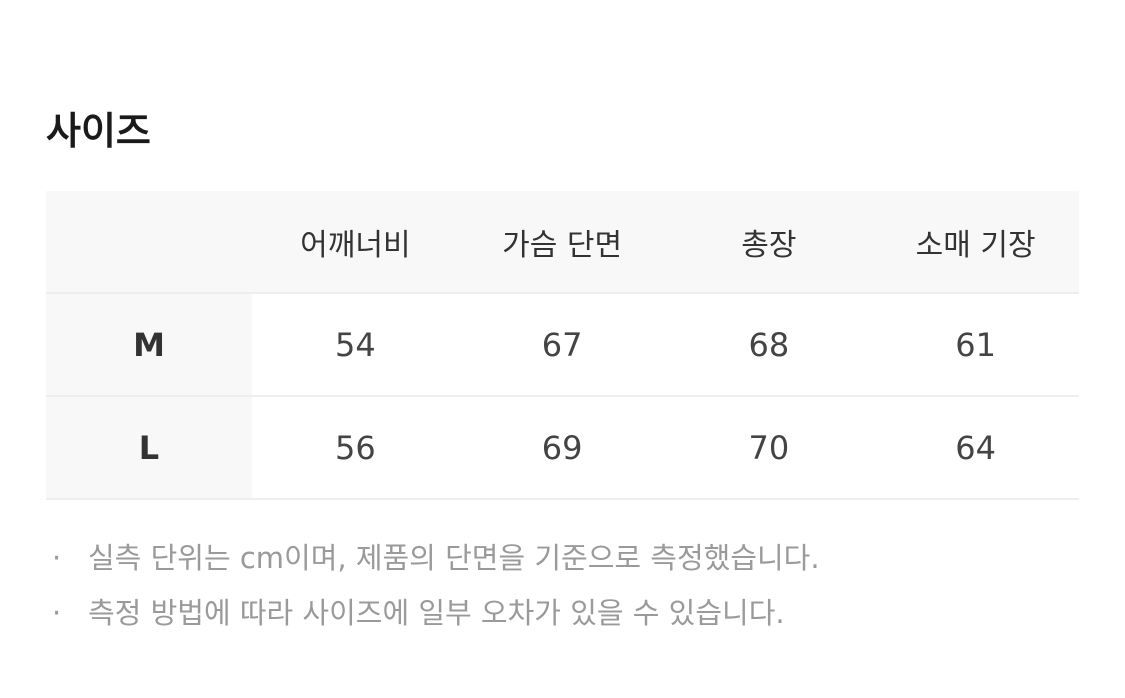 The width and height of the screenshot is (1125, 698). Describe the element at coordinates (769, 242) in the screenshot. I see `header-total-length: 총장` at that location.